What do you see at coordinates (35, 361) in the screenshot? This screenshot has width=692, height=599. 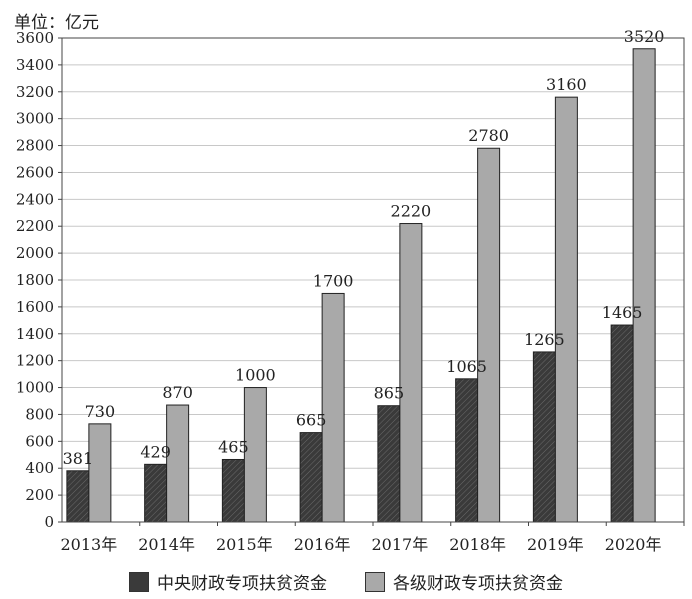 I see `y-tick-label: 1200` at bounding box center [35, 361].